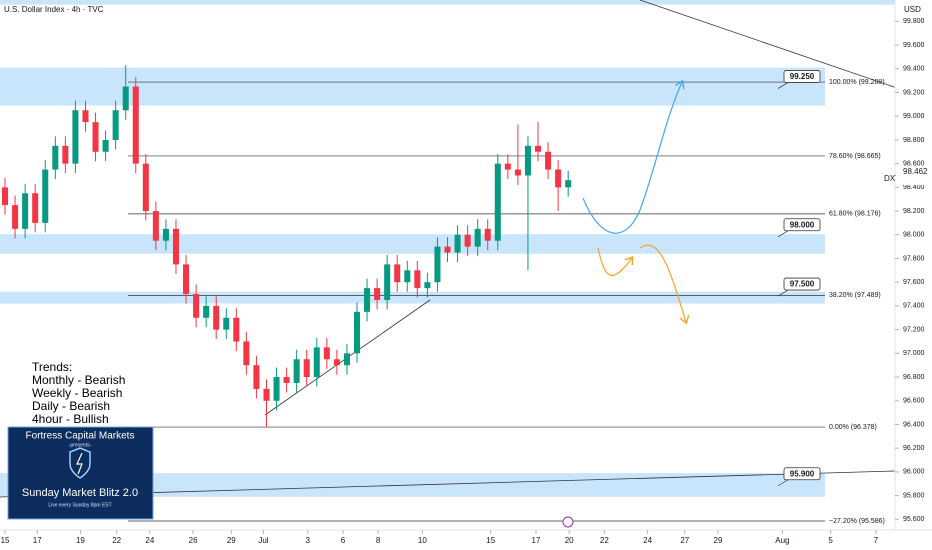 The height and width of the screenshot is (550, 932). I want to click on trend-text: Trends:, so click(52, 367).